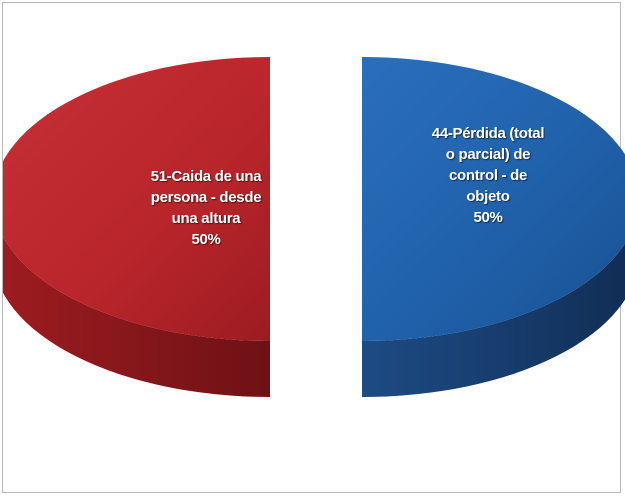 The width and height of the screenshot is (625, 497). I want to click on slice-label-line: objeto, so click(488, 196).